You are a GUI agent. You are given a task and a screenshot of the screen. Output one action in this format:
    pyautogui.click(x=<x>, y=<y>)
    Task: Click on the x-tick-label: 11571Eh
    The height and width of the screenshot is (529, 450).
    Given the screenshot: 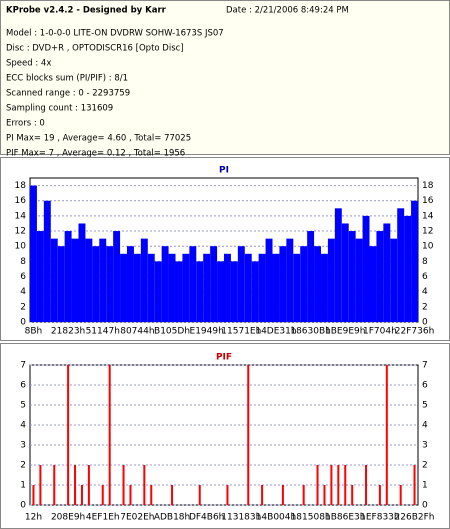 What is the action you would take?
    pyautogui.click(x=241, y=332)
    